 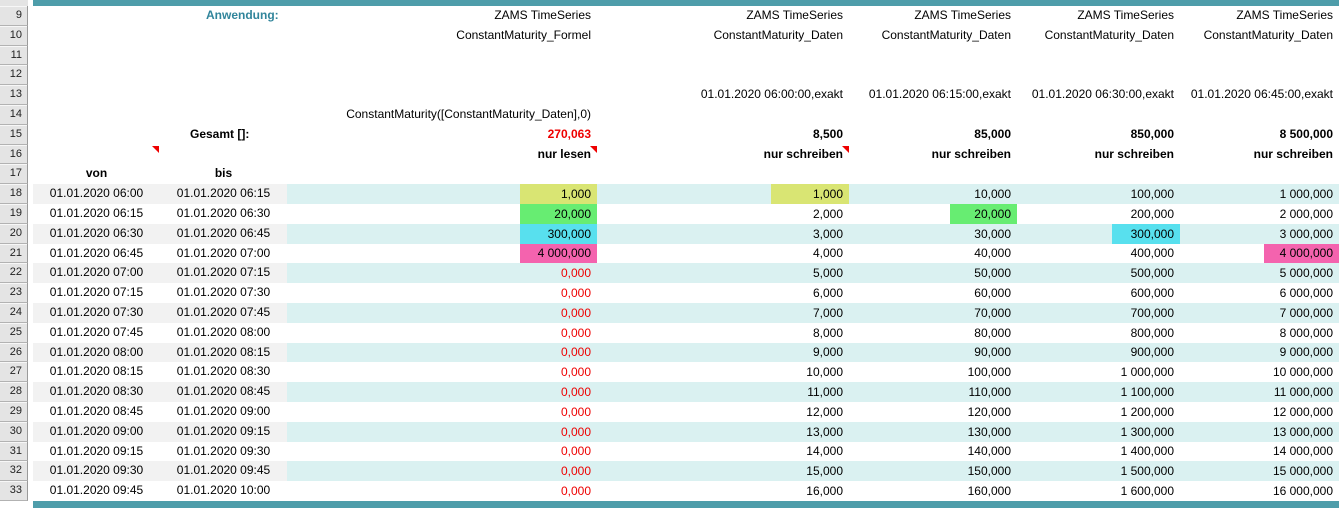 What do you see at coordinates (1147, 451) in the screenshot?
I see `cell-daten3: 1 400,000` at bounding box center [1147, 451].